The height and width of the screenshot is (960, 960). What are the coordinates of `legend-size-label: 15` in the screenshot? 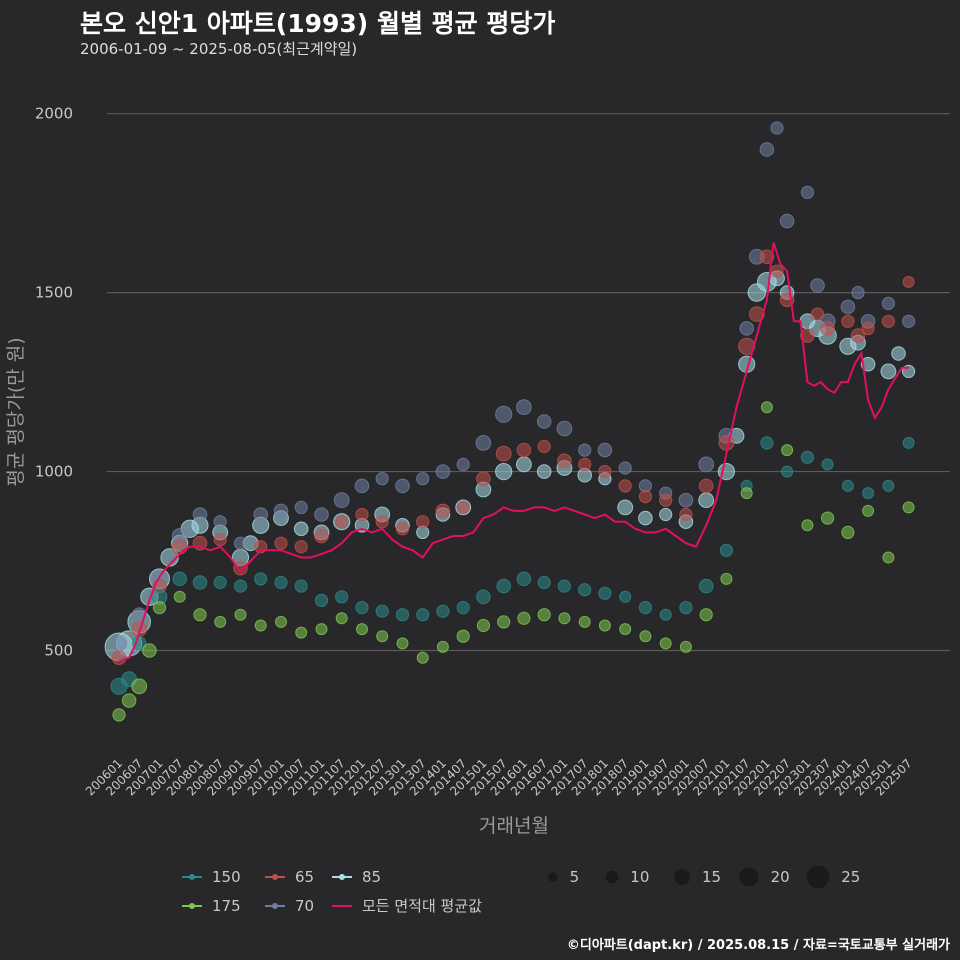 It's located at (711, 877).